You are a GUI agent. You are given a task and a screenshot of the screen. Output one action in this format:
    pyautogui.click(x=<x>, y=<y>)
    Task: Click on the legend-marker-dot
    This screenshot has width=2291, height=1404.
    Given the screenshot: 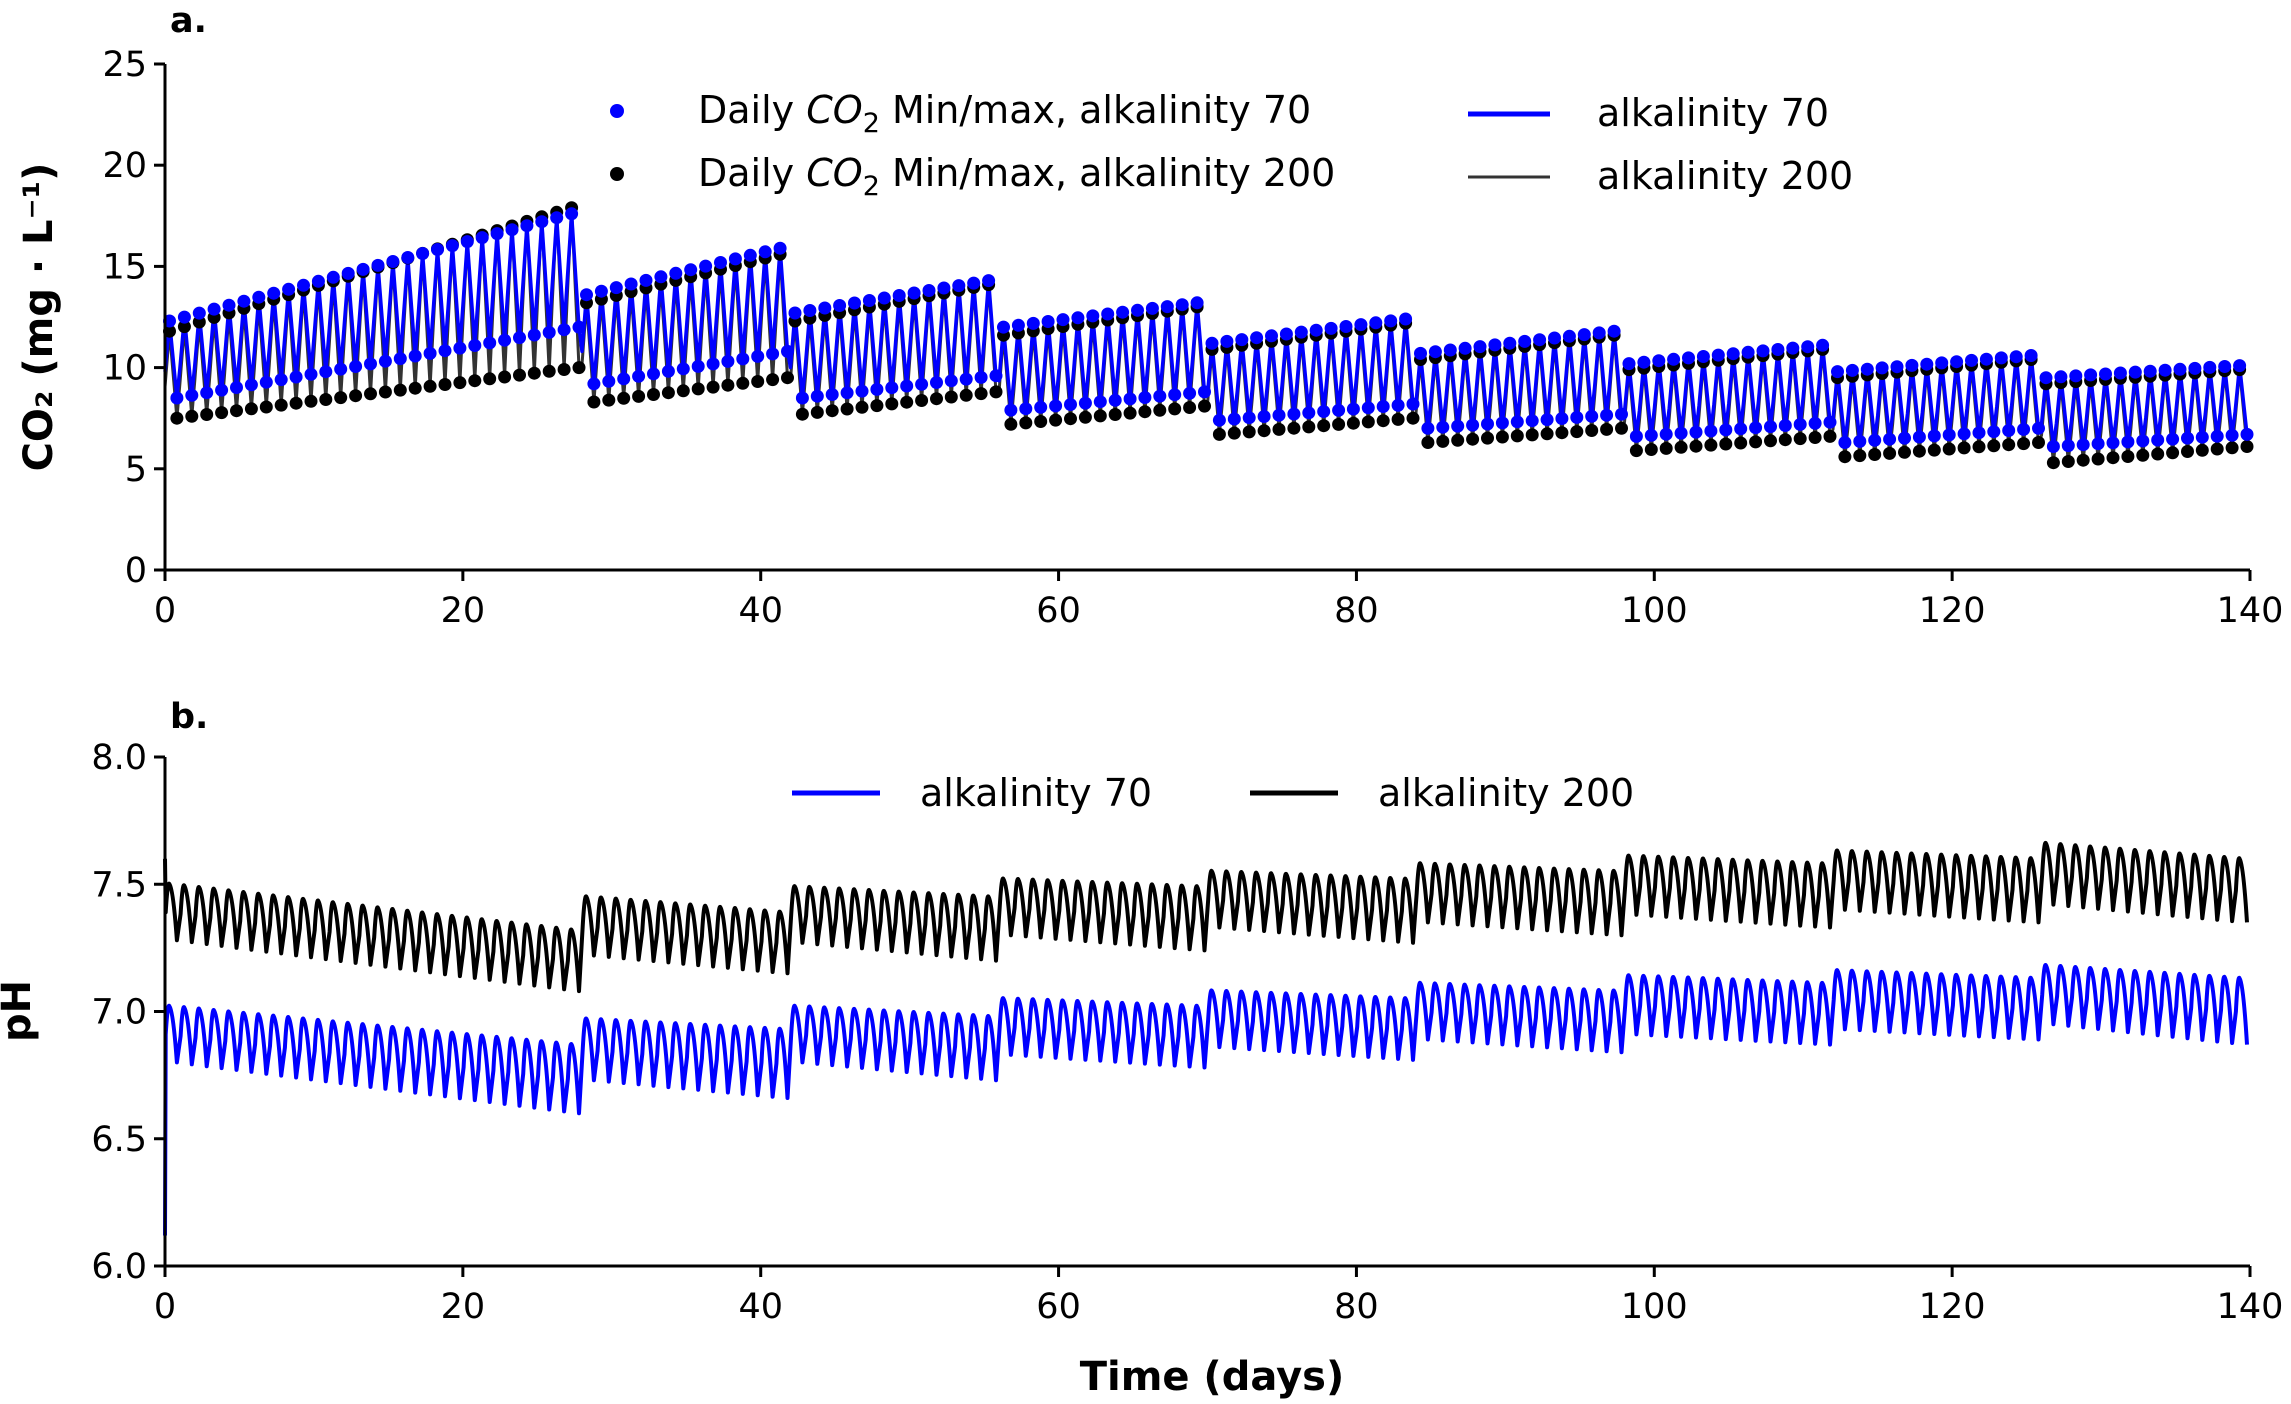 What is the action you would take?
    pyautogui.click(x=617, y=111)
    